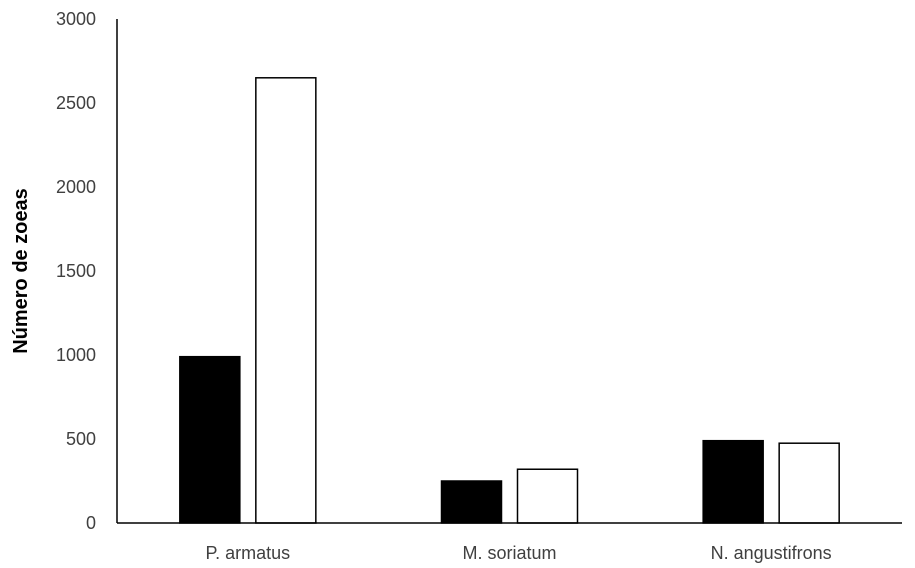 This screenshot has height=568, width=915. What do you see at coordinates (81, 439) in the screenshot?
I see `y-tick-label: 500` at bounding box center [81, 439].